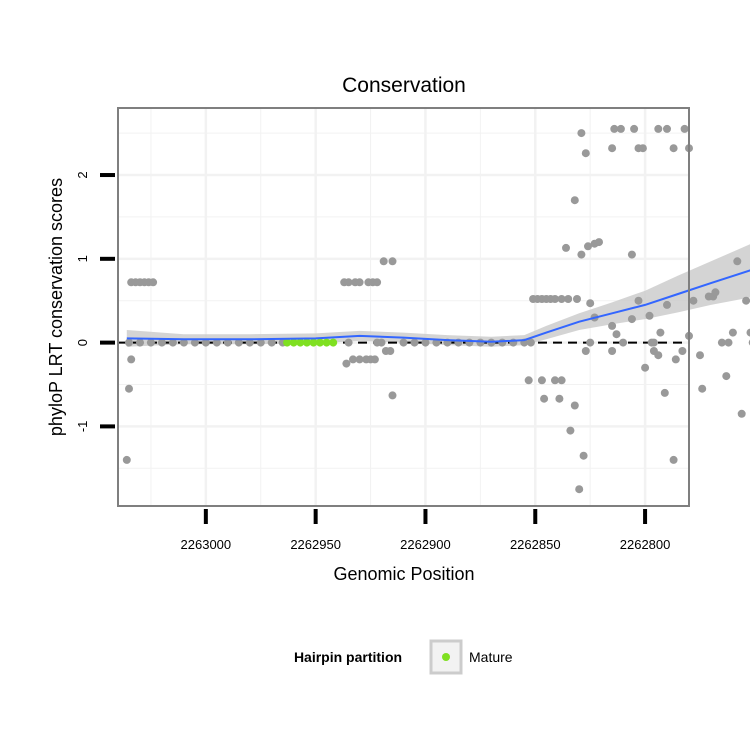  What do you see at coordinates (426, 530) in the screenshot?
I see `x-axis-ticks: 2263000 2262950 2262900 2262850 2262800` at bounding box center [426, 530].